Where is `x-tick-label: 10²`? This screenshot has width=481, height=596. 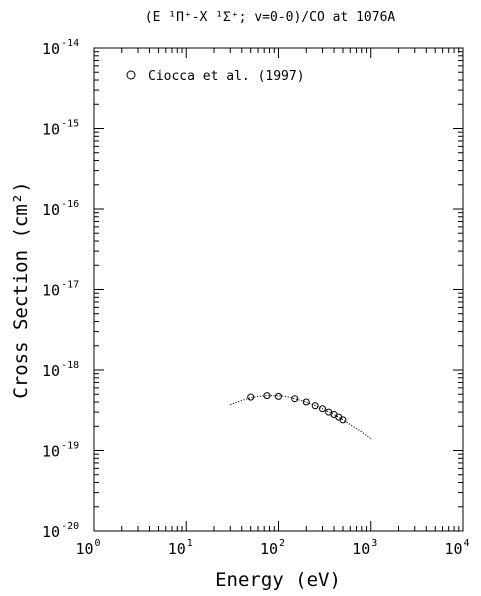
x-tick-label: 10² is located at coordinates (272, 548).